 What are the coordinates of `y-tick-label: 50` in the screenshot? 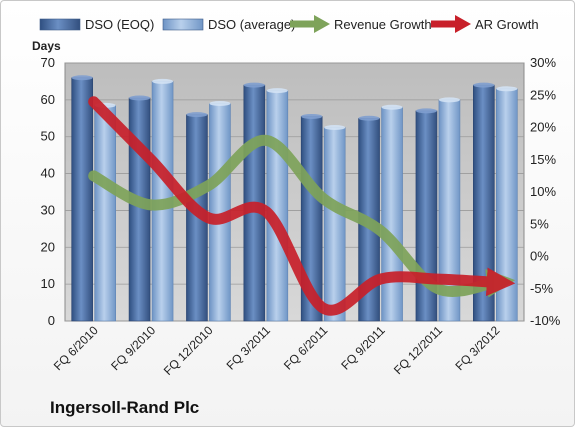 It's located at (48, 136).